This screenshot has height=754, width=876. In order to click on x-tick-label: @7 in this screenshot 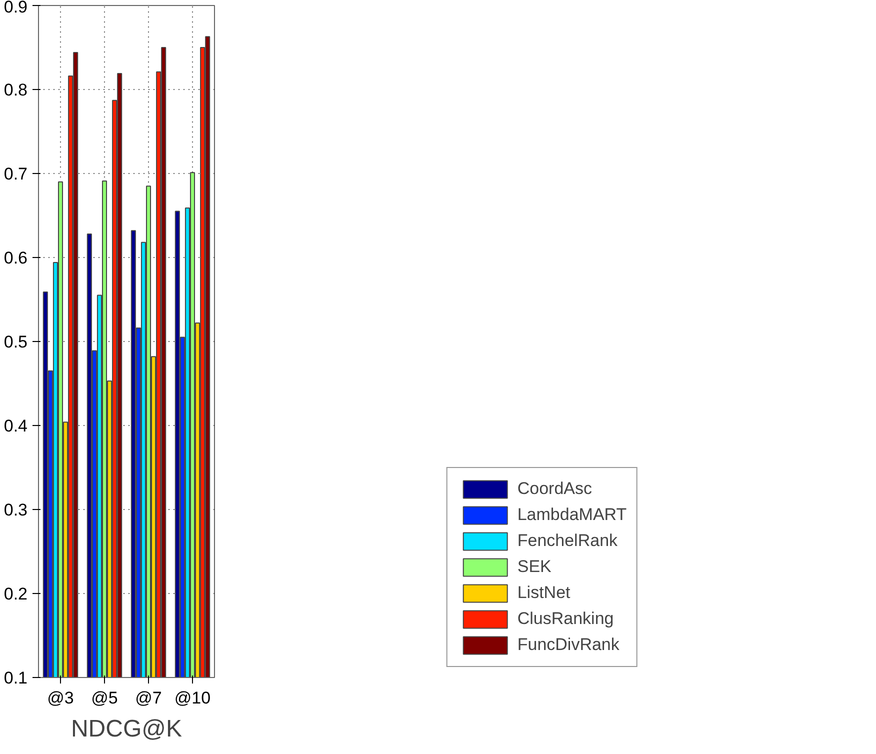, I will do `click(148, 698)`.